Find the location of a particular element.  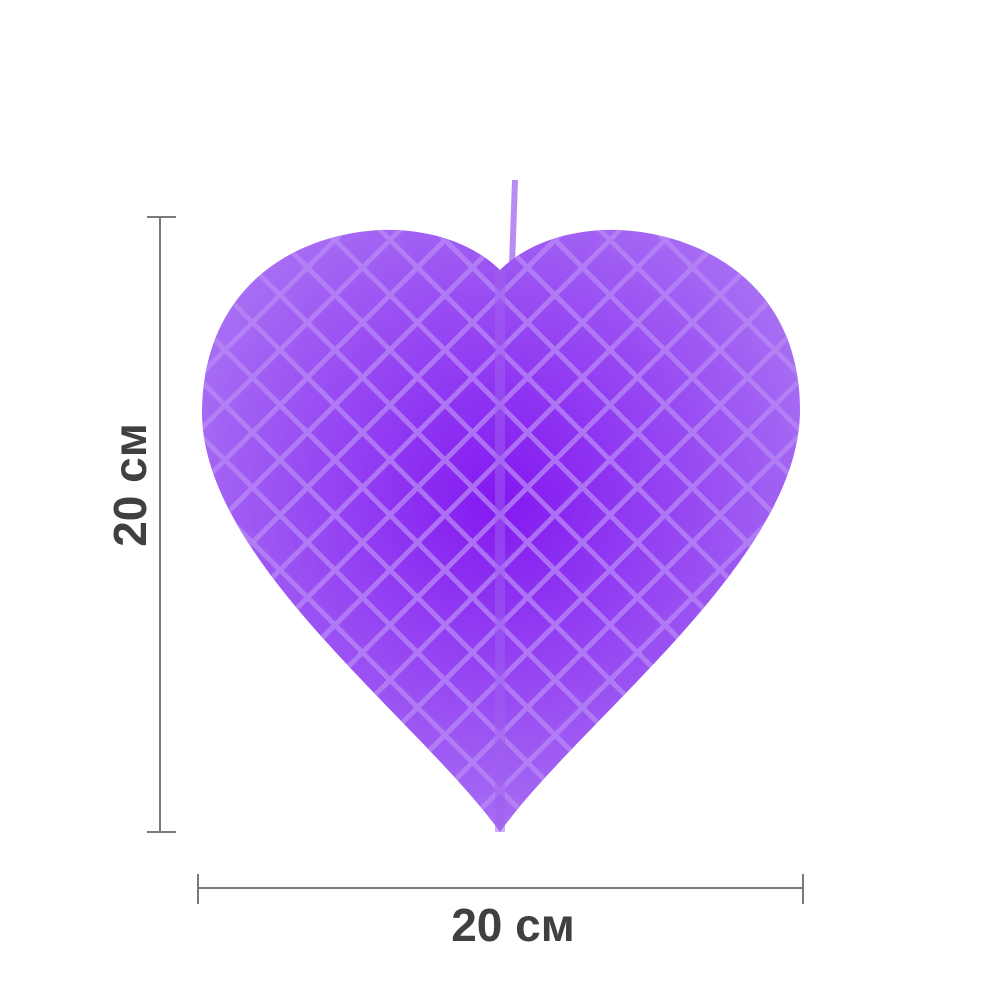

height-dimension-line is located at coordinates (161, 524).